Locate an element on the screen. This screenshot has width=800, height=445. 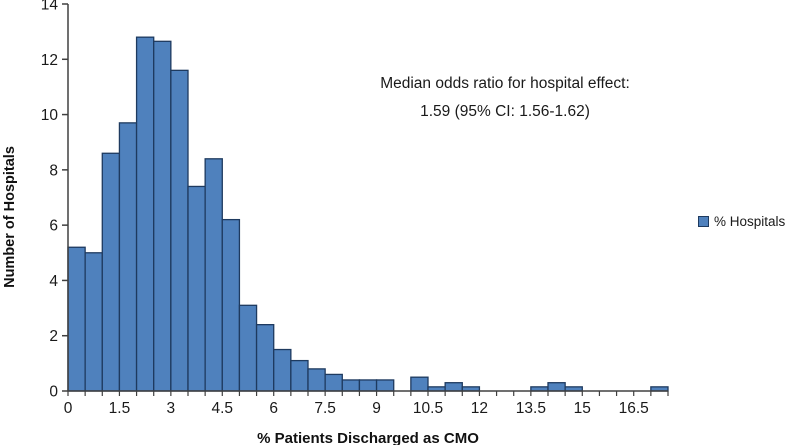
x-tick-label: 1.5 is located at coordinates (120, 408).